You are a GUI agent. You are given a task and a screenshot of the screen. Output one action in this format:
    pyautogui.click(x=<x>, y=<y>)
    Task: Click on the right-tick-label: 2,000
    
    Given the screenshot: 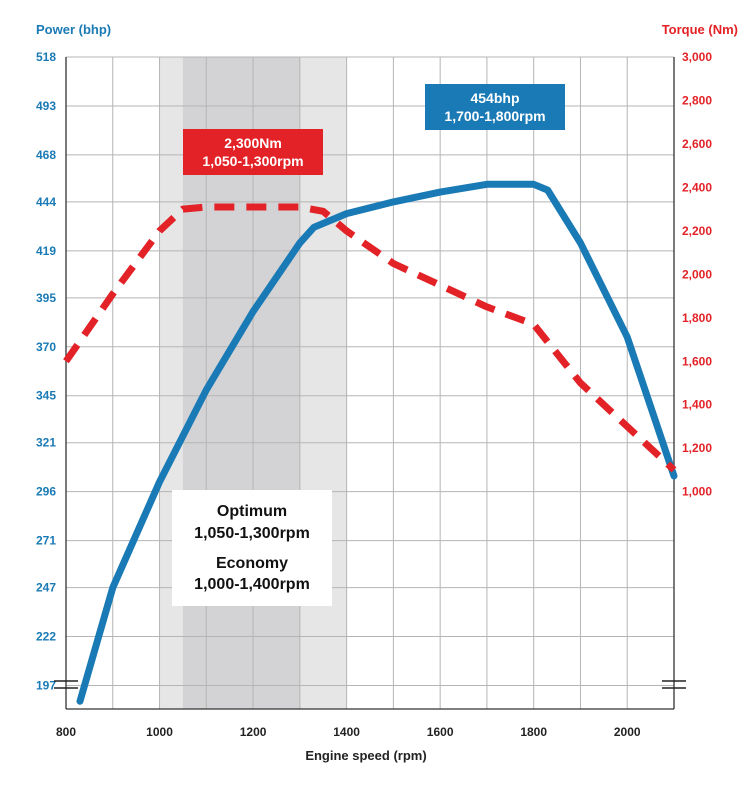 What is the action you would take?
    pyautogui.click(x=697, y=274)
    